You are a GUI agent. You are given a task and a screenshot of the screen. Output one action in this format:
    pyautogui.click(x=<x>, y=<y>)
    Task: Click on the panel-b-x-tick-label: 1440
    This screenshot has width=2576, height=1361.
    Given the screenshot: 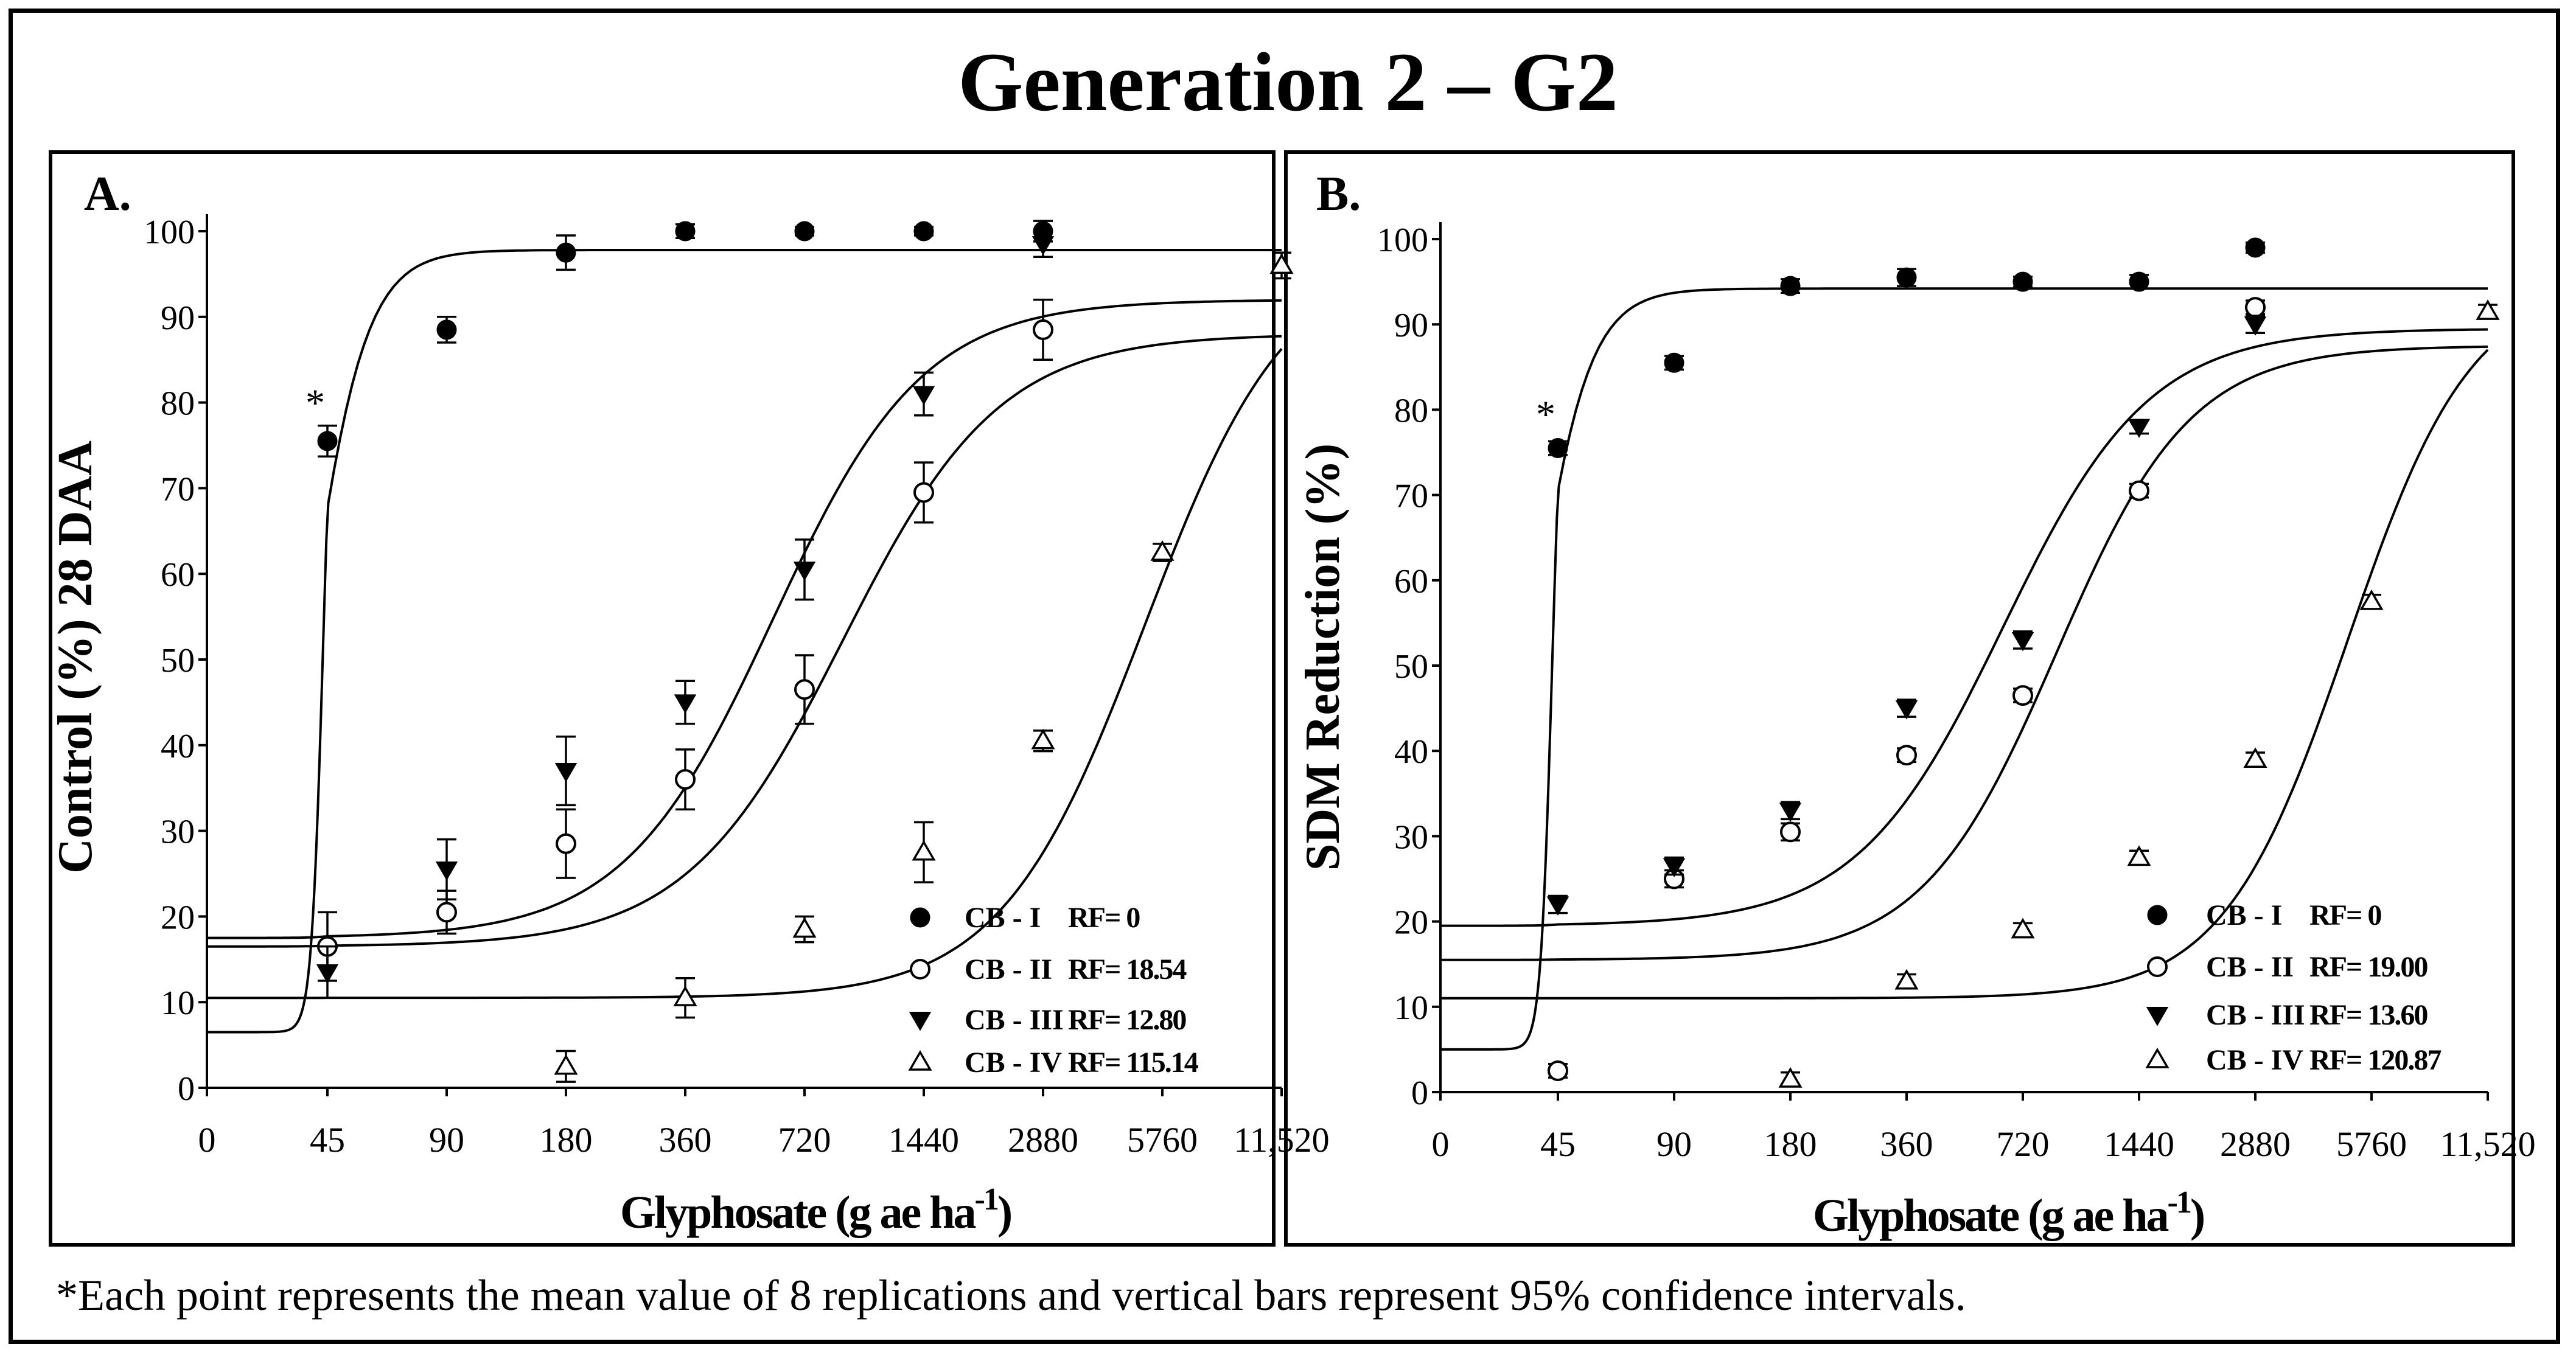 What is the action you would take?
    pyautogui.click(x=2139, y=1144)
    